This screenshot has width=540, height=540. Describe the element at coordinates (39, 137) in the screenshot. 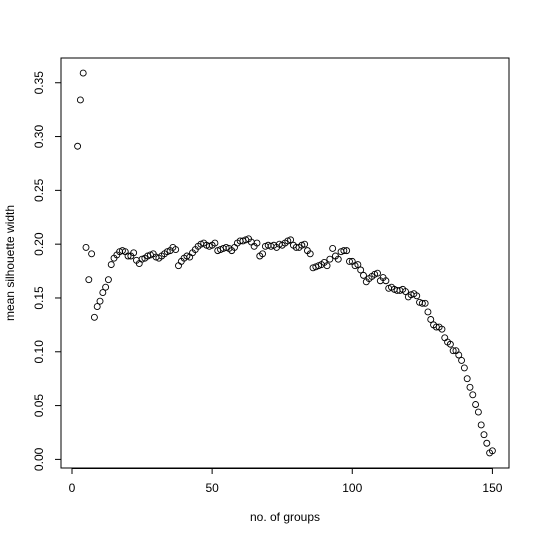

I see `y-tick-label: 0.30` at that location.